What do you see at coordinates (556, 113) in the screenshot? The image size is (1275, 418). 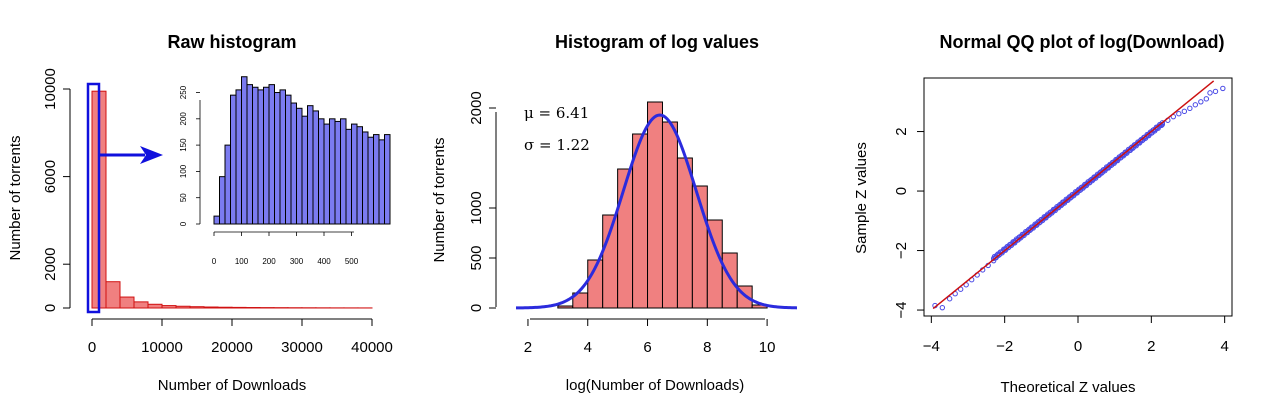 I see `stat-mean: μ = 6.41` at bounding box center [556, 113].